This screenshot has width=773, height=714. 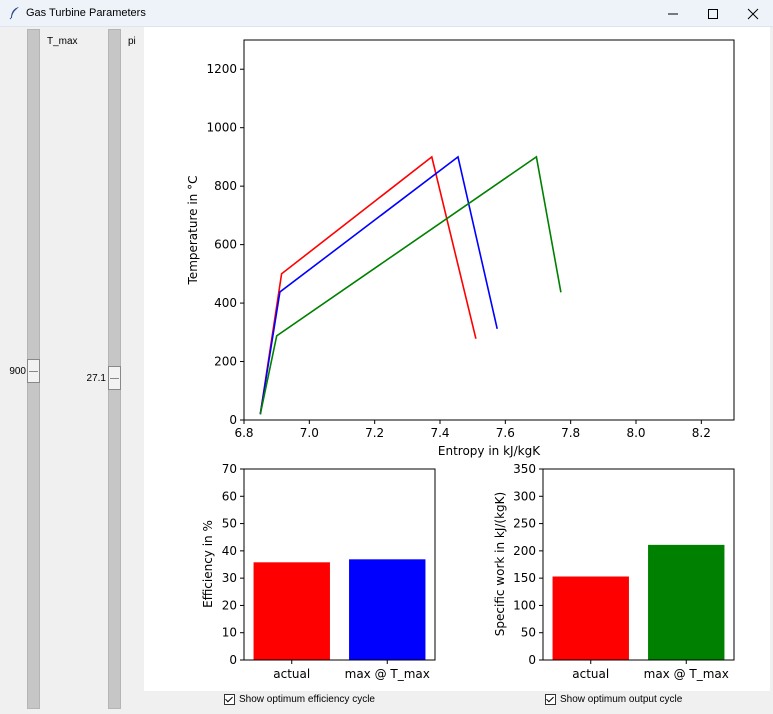 What do you see at coordinates (221, 128) in the screenshot?
I see `ts-ytick-label: 1000` at bounding box center [221, 128].